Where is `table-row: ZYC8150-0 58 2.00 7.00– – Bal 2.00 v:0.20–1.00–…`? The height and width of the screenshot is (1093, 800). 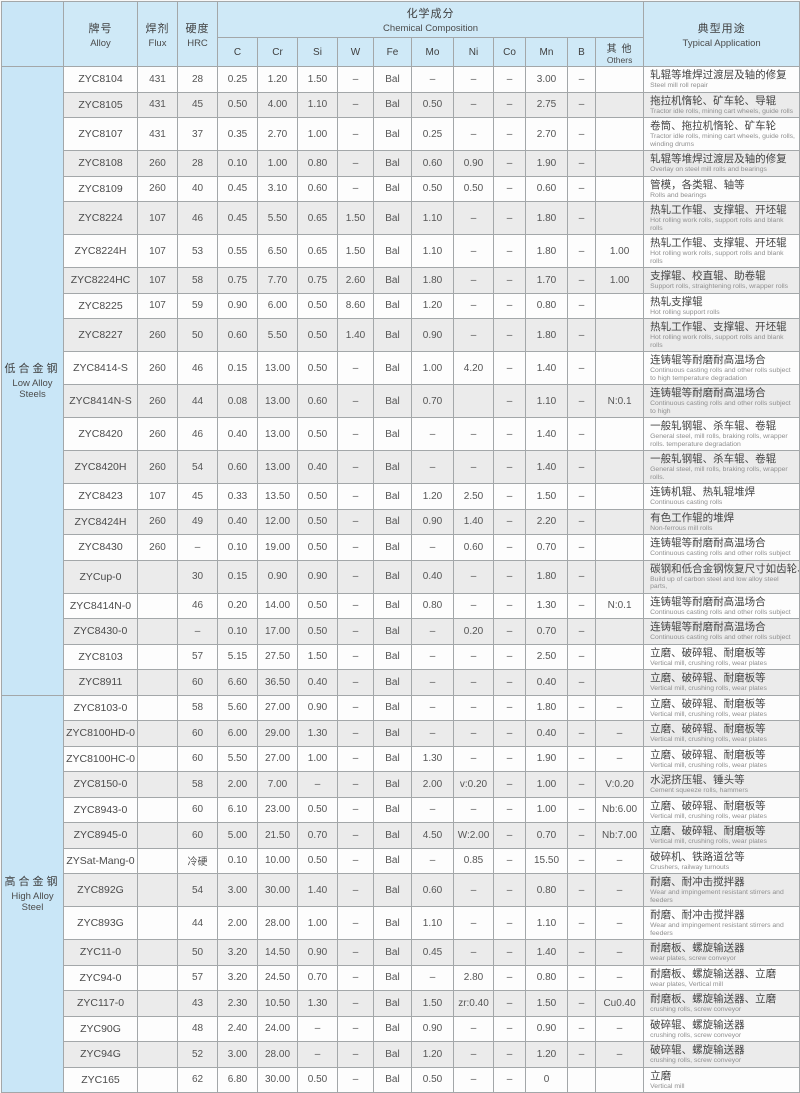
table-row: ZYC8150-0 58 2.00 7.00– – Bal 2.00 v:0.20–1.00–… is located at coordinates (401, 784).